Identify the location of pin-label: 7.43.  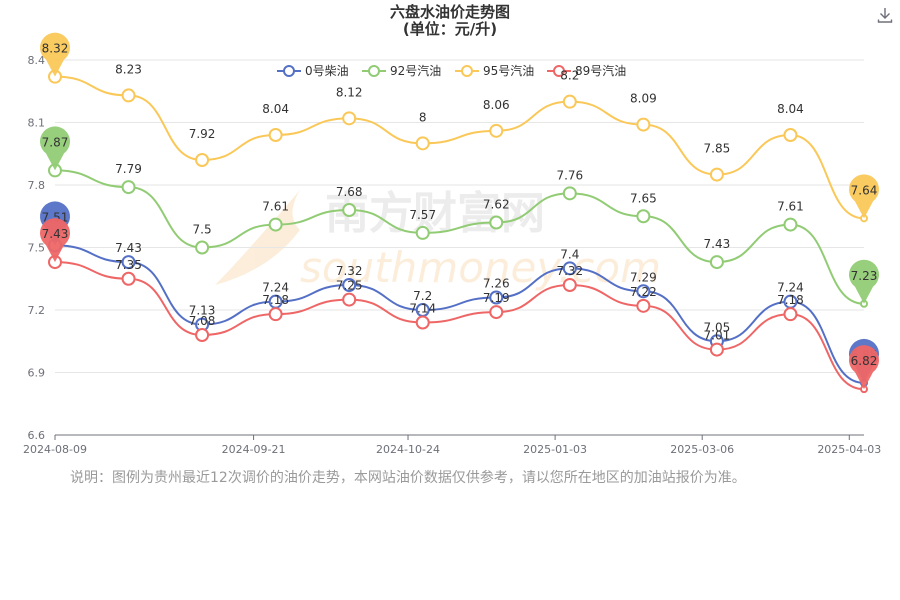
(55, 234).